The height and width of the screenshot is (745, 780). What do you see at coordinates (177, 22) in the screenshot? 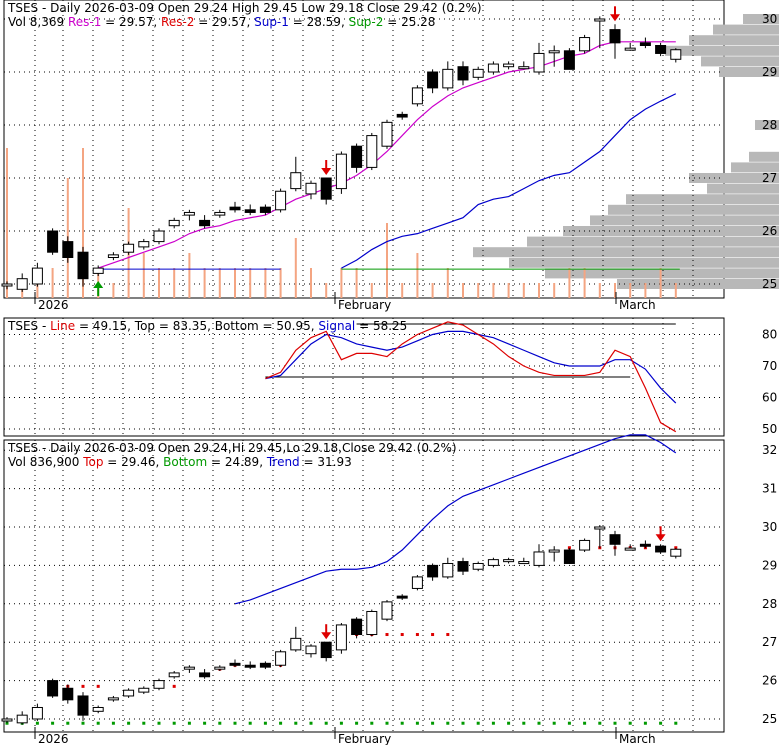
I see `price-header-line2-part: Res-2` at bounding box center [177, 22].